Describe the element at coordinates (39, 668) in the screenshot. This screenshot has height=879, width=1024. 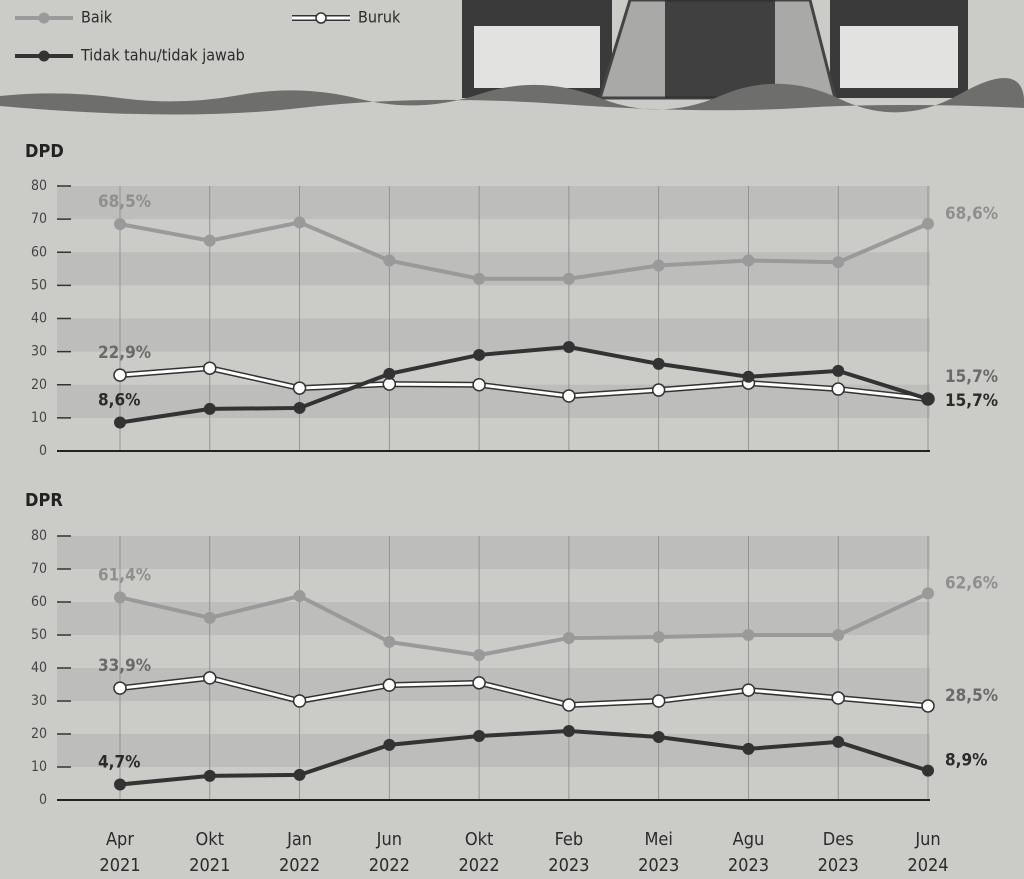
I see `y-tick-label: 40` at that location.